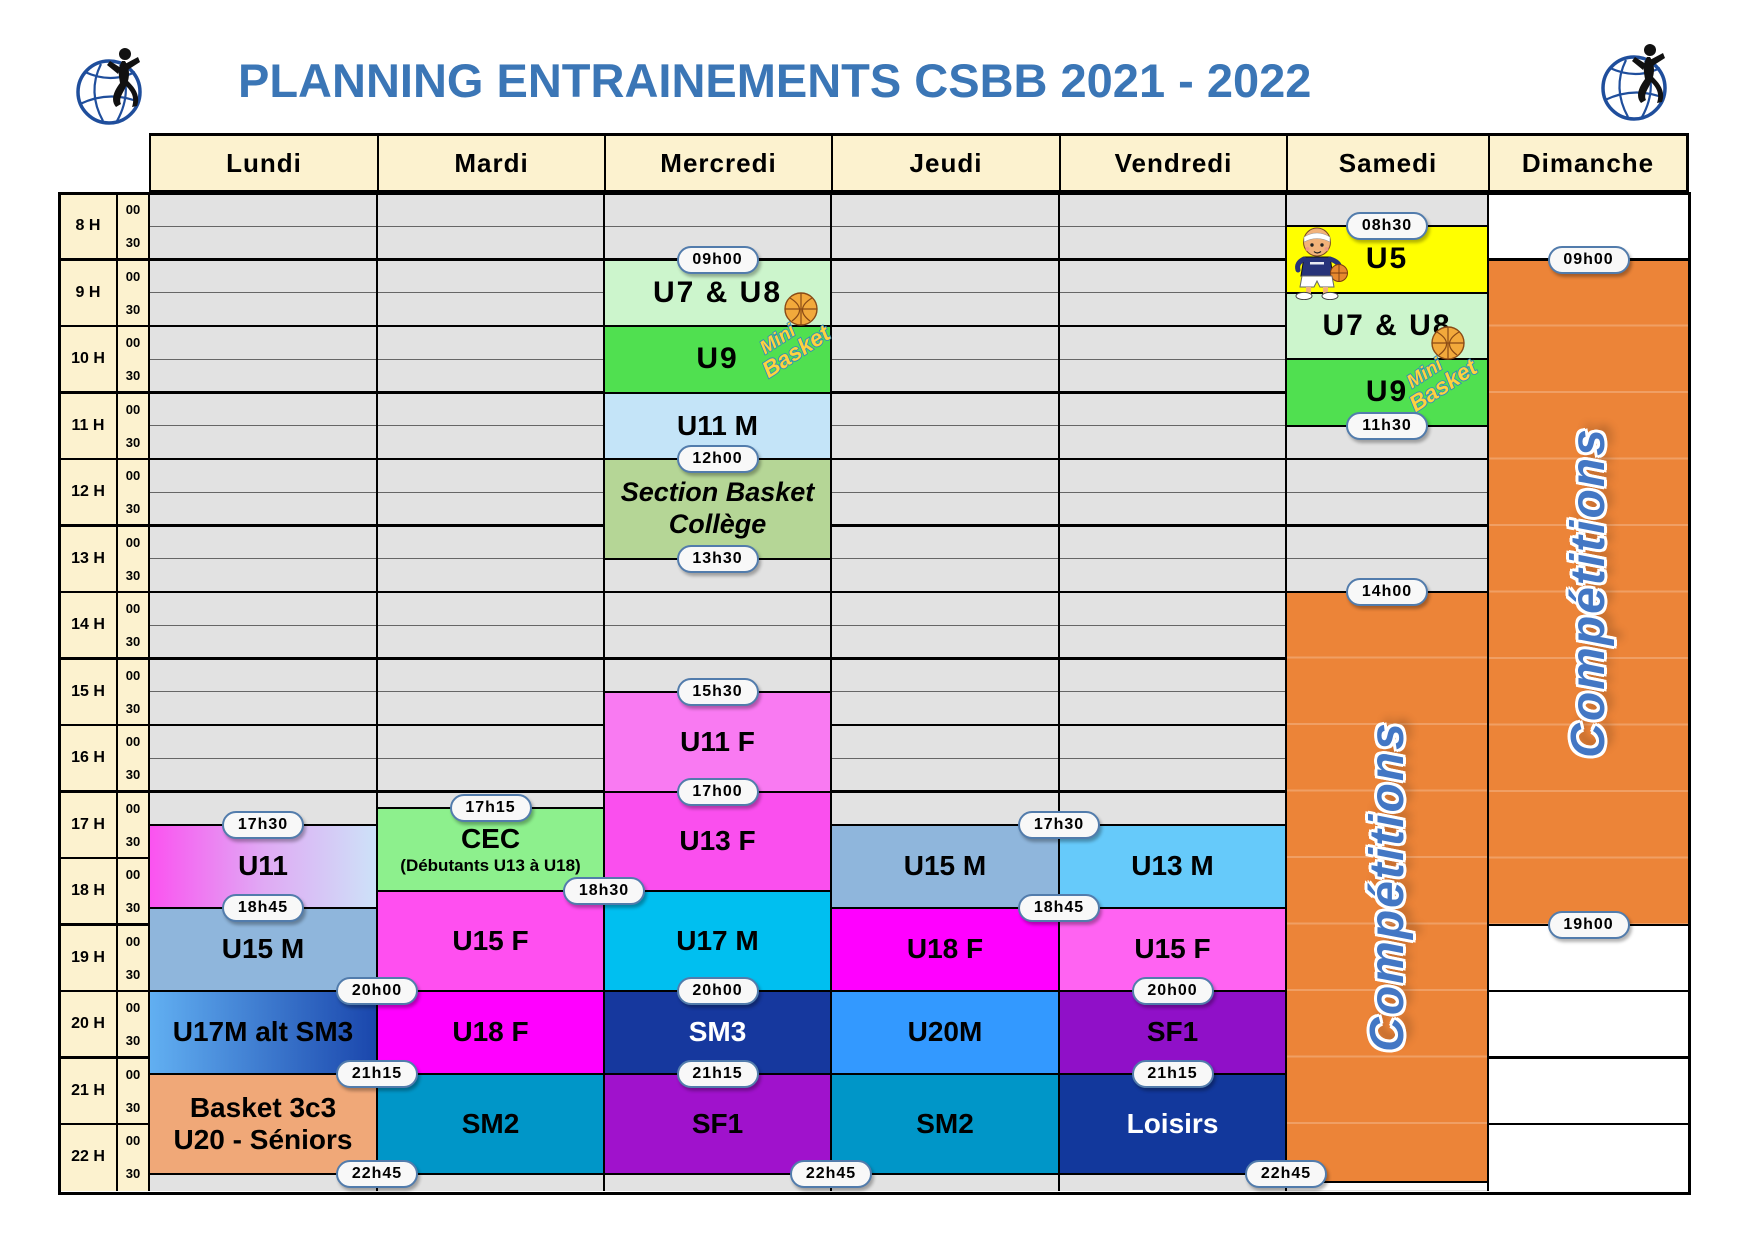 Image resolution: width=1754 pixels, height=1240 pixels. Describe the element at coordinates (263, 1124) in the screenshot. I see `session-basket-3c3-lundi: Basket 3c3 U20 - Séniors` at that location.